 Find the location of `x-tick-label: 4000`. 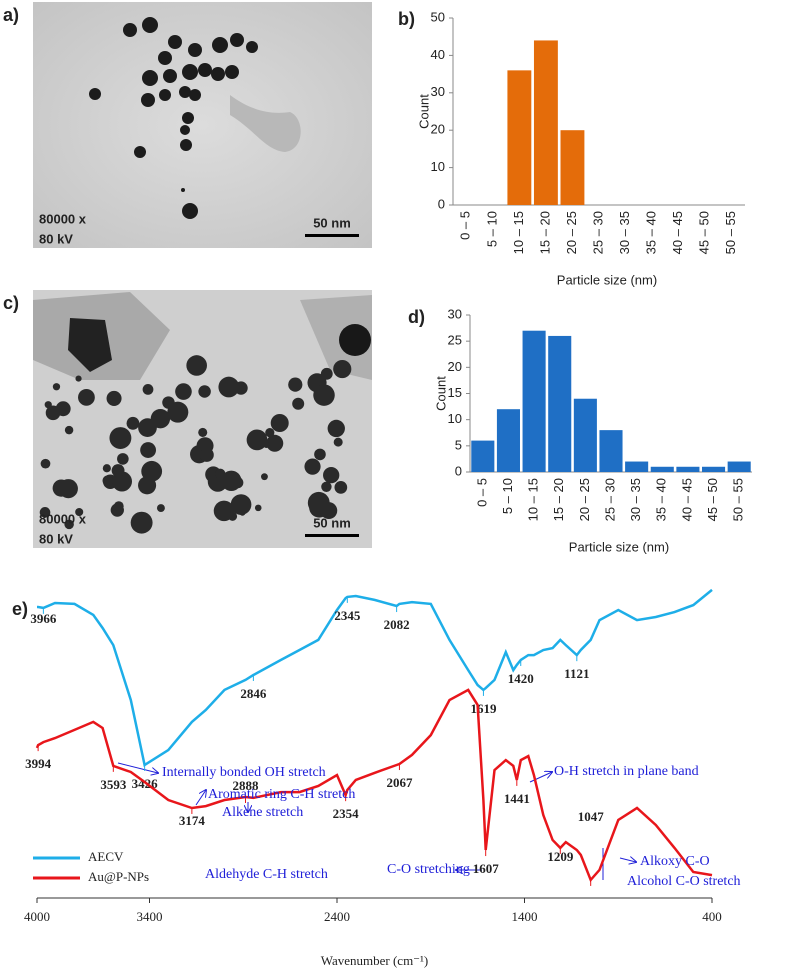

x-tick-label: 4000 is located at coordinates (37, 916).